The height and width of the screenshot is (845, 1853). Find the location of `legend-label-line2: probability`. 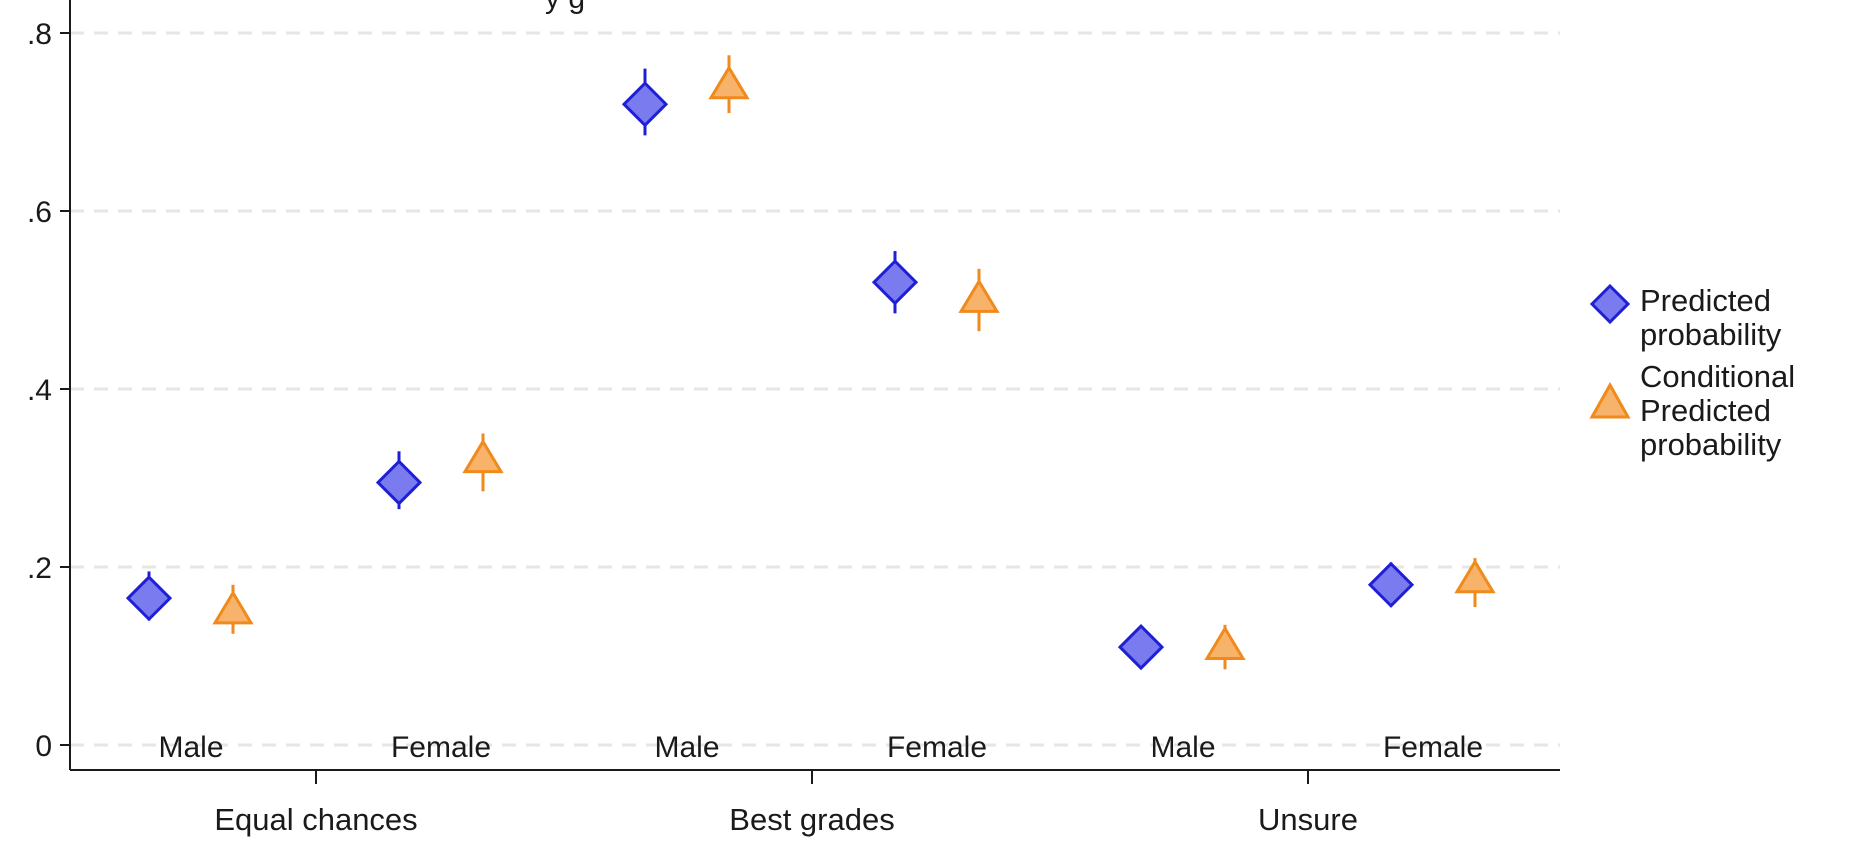

legend-label-line2: probability is located at coordinates (1711, 334).